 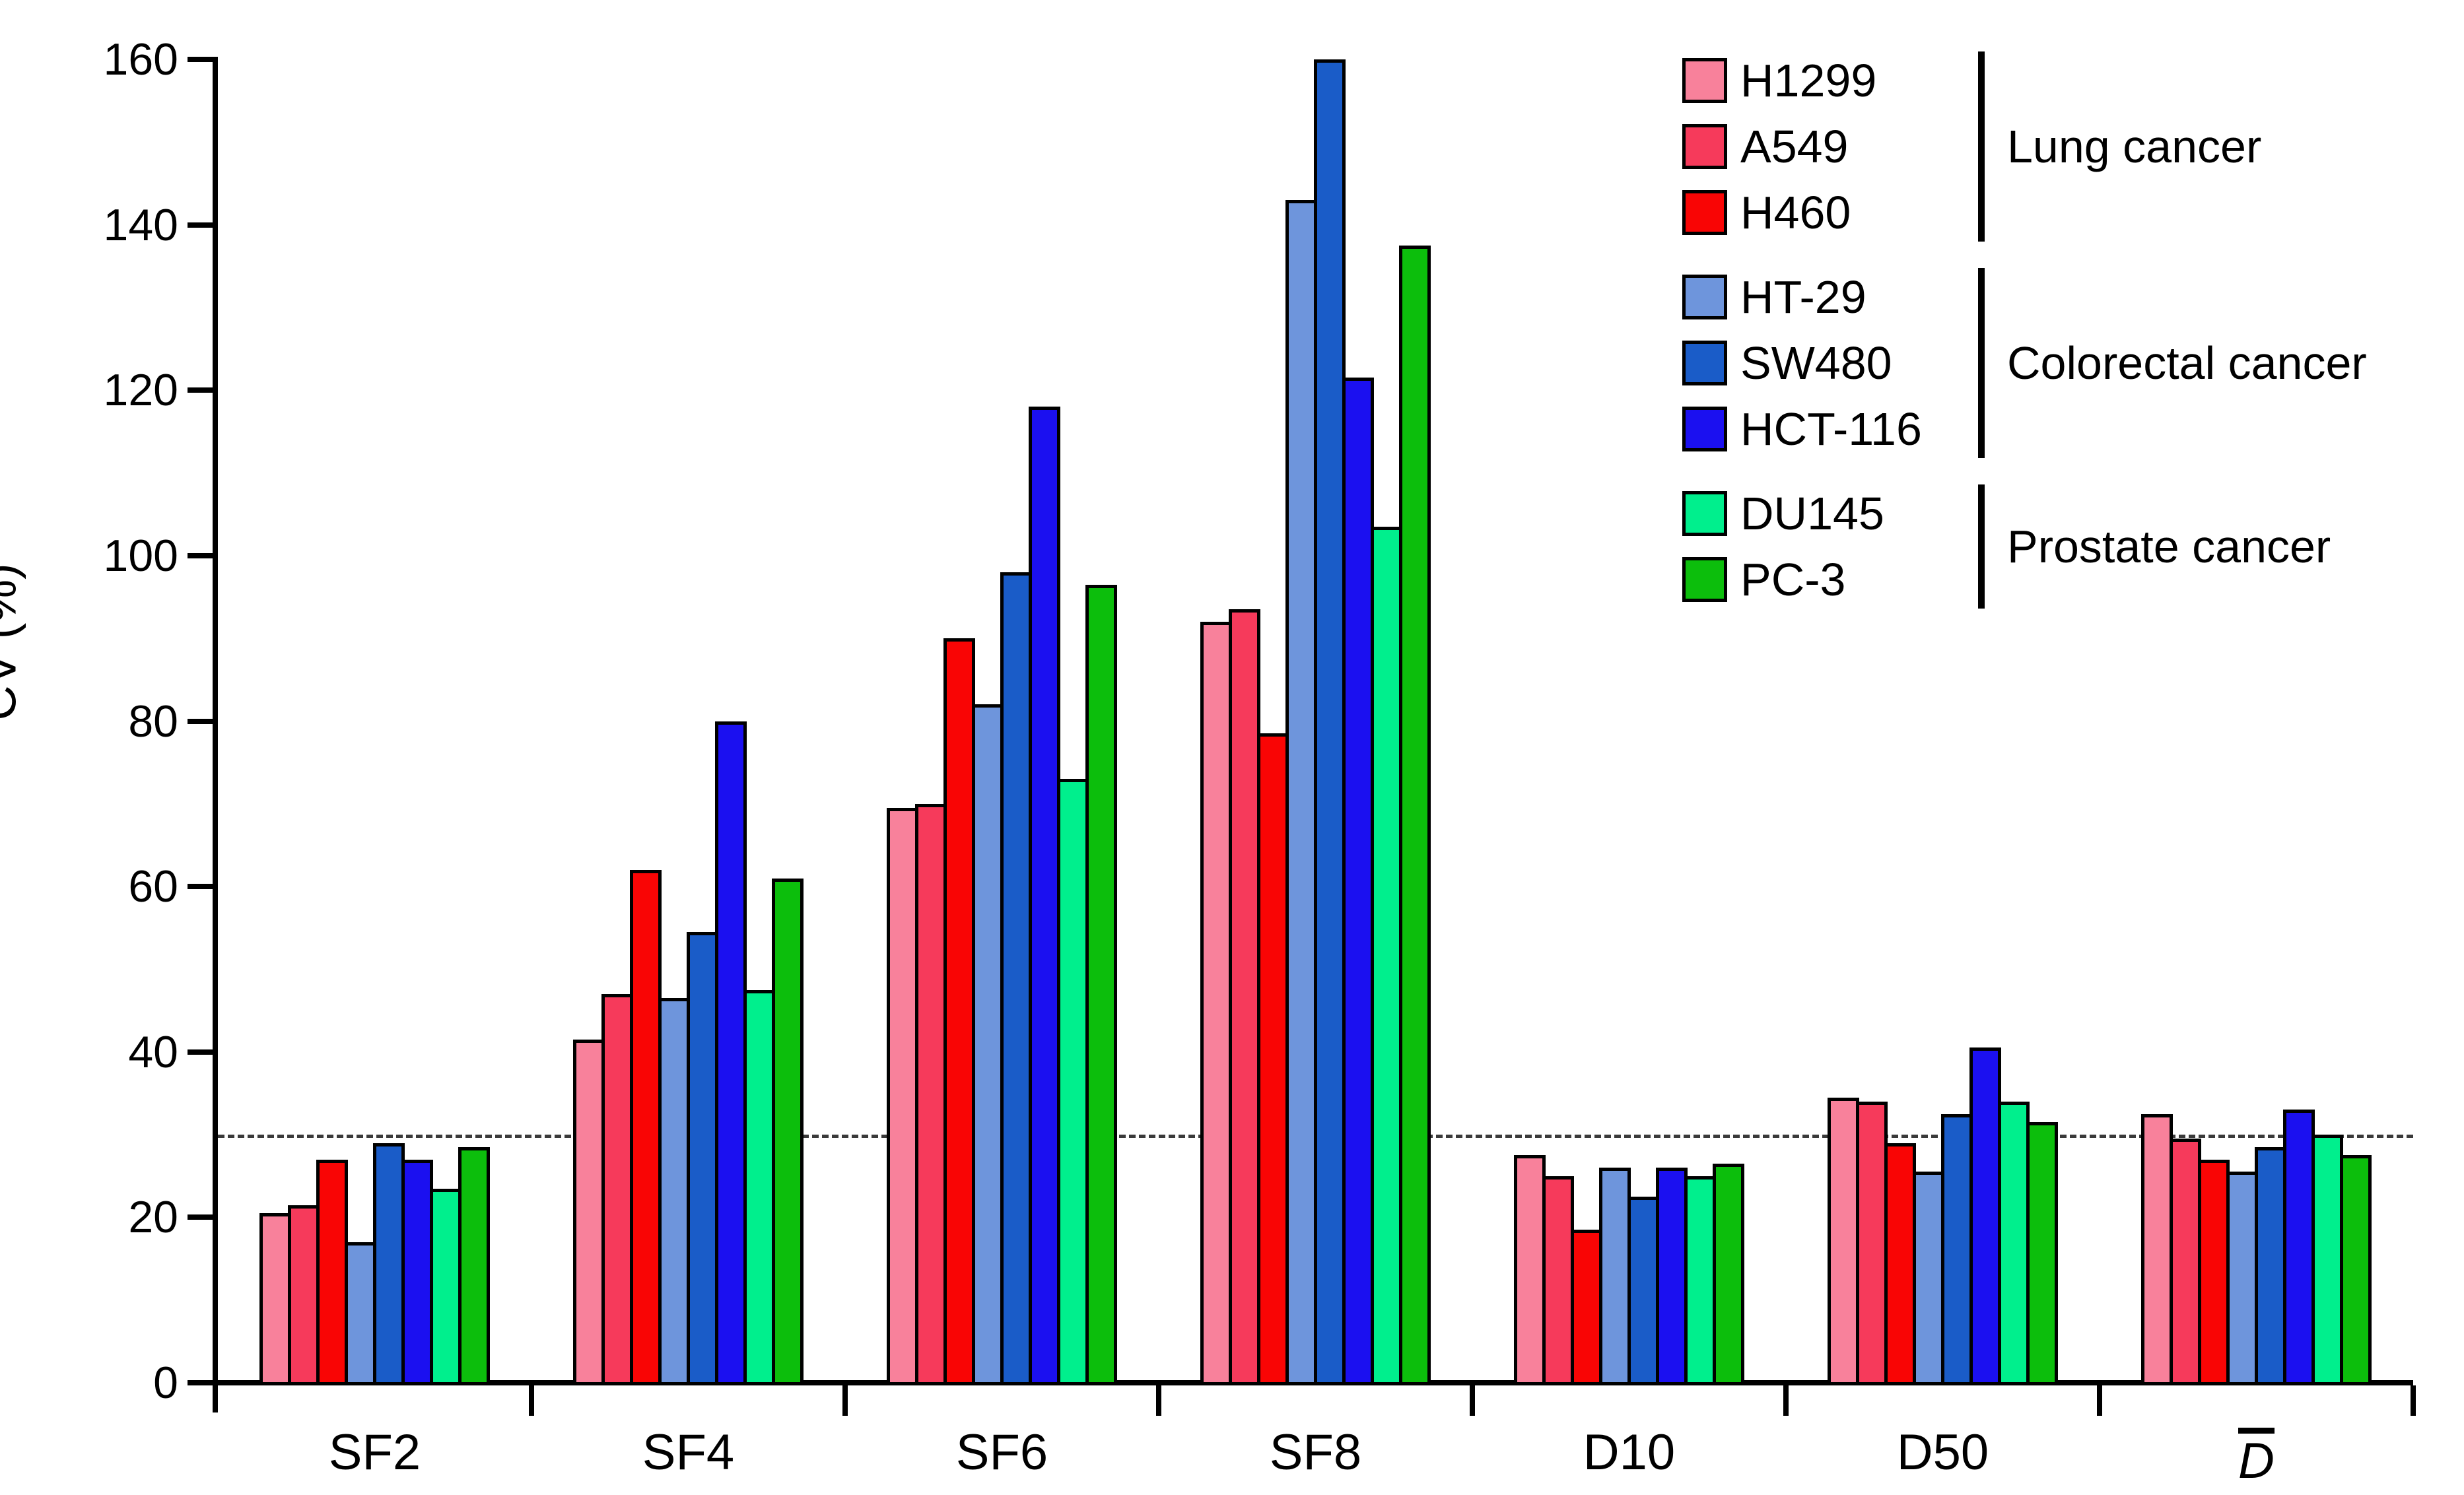 I want to click on bar-PC-3-SF4, so click(x=788, y=1131).